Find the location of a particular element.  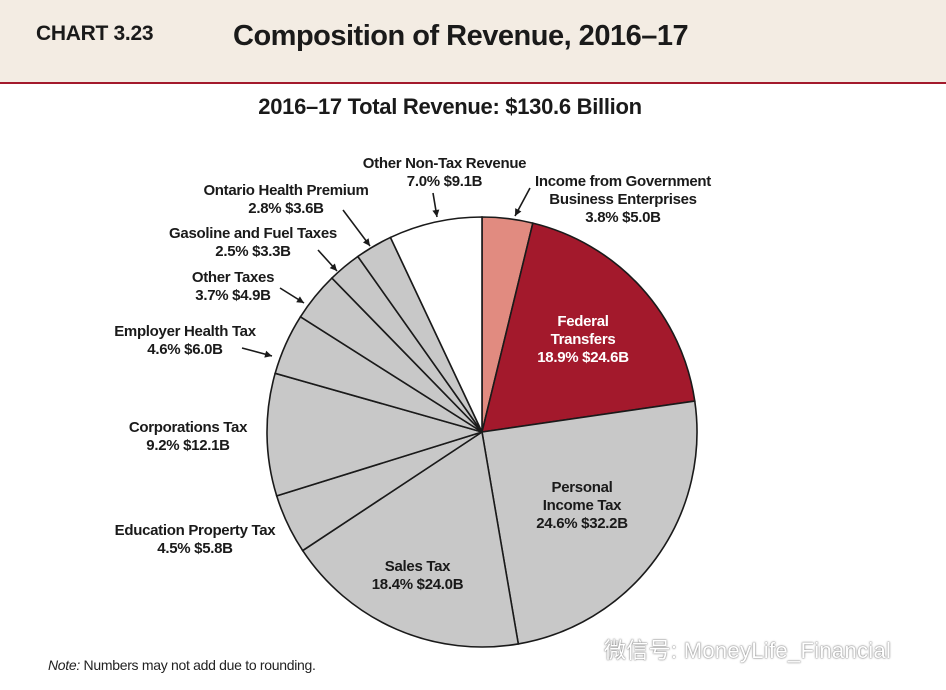

slice-name-line: Gasoline and Fuel Taxes is located at coordinates (253, 233).